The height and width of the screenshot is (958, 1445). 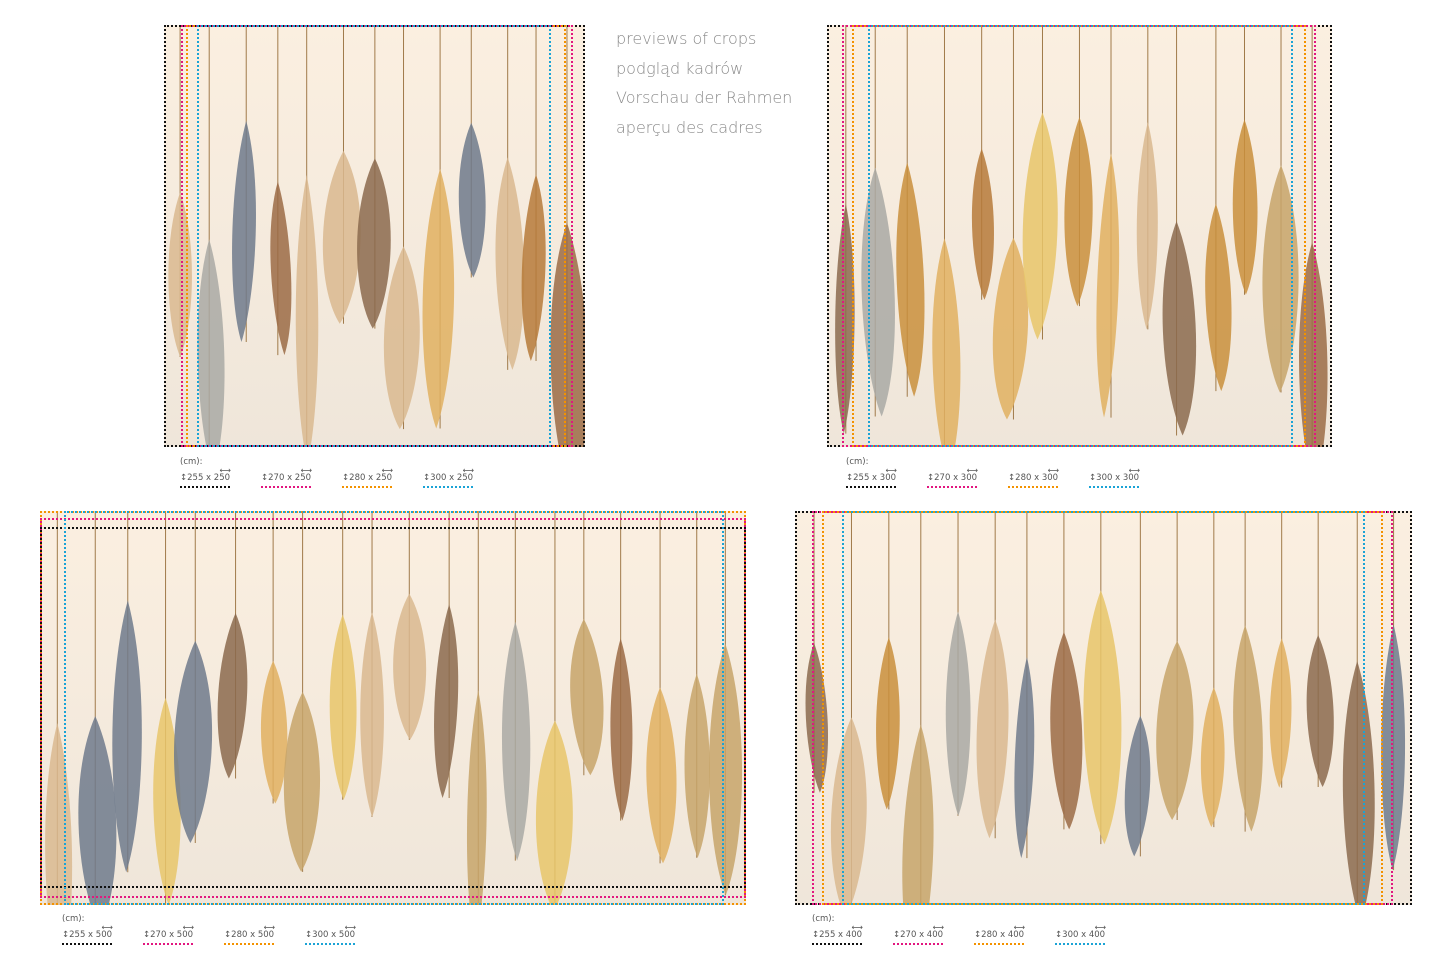 What do you see at coordinates (1003, 935) in the screenshot?
I see `size-label: 280 x 400` at bounding box center [1003, 935].